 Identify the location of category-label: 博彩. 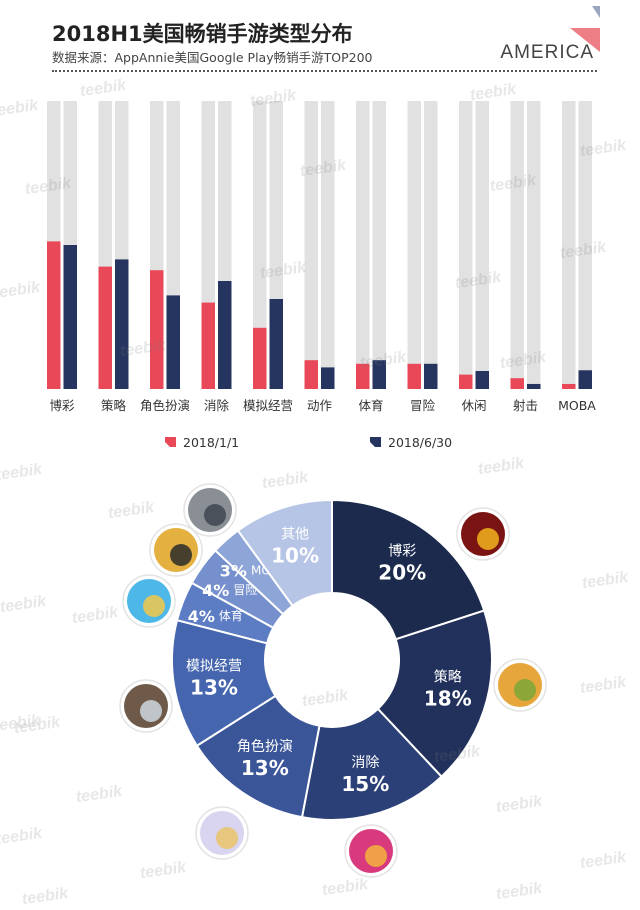
(62, 405).